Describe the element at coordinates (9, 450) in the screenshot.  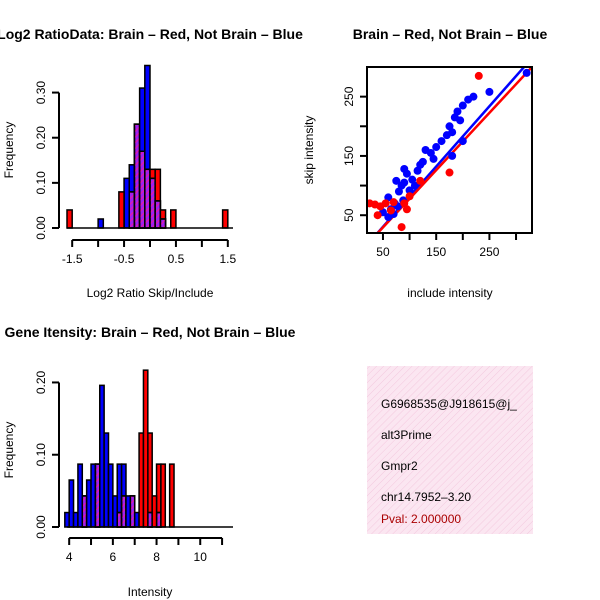
I see `intensity-hist-ylabel: Frequency` at that location.